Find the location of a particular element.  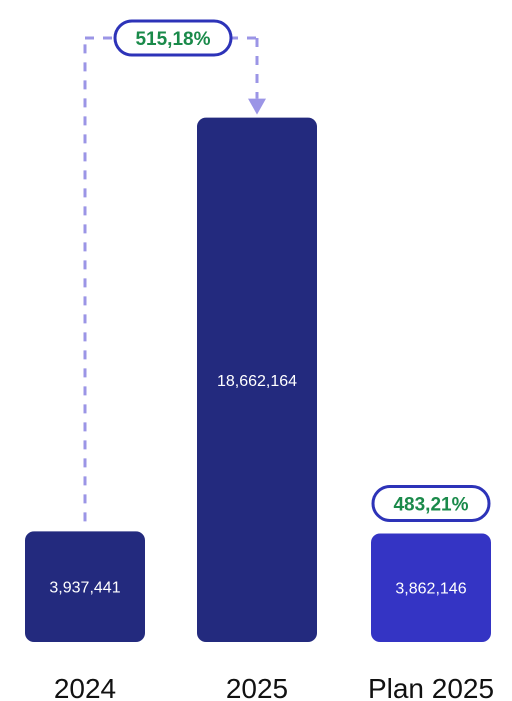

category-label-plan-2025: Plan 2025 is located at coordinates (431, 687).